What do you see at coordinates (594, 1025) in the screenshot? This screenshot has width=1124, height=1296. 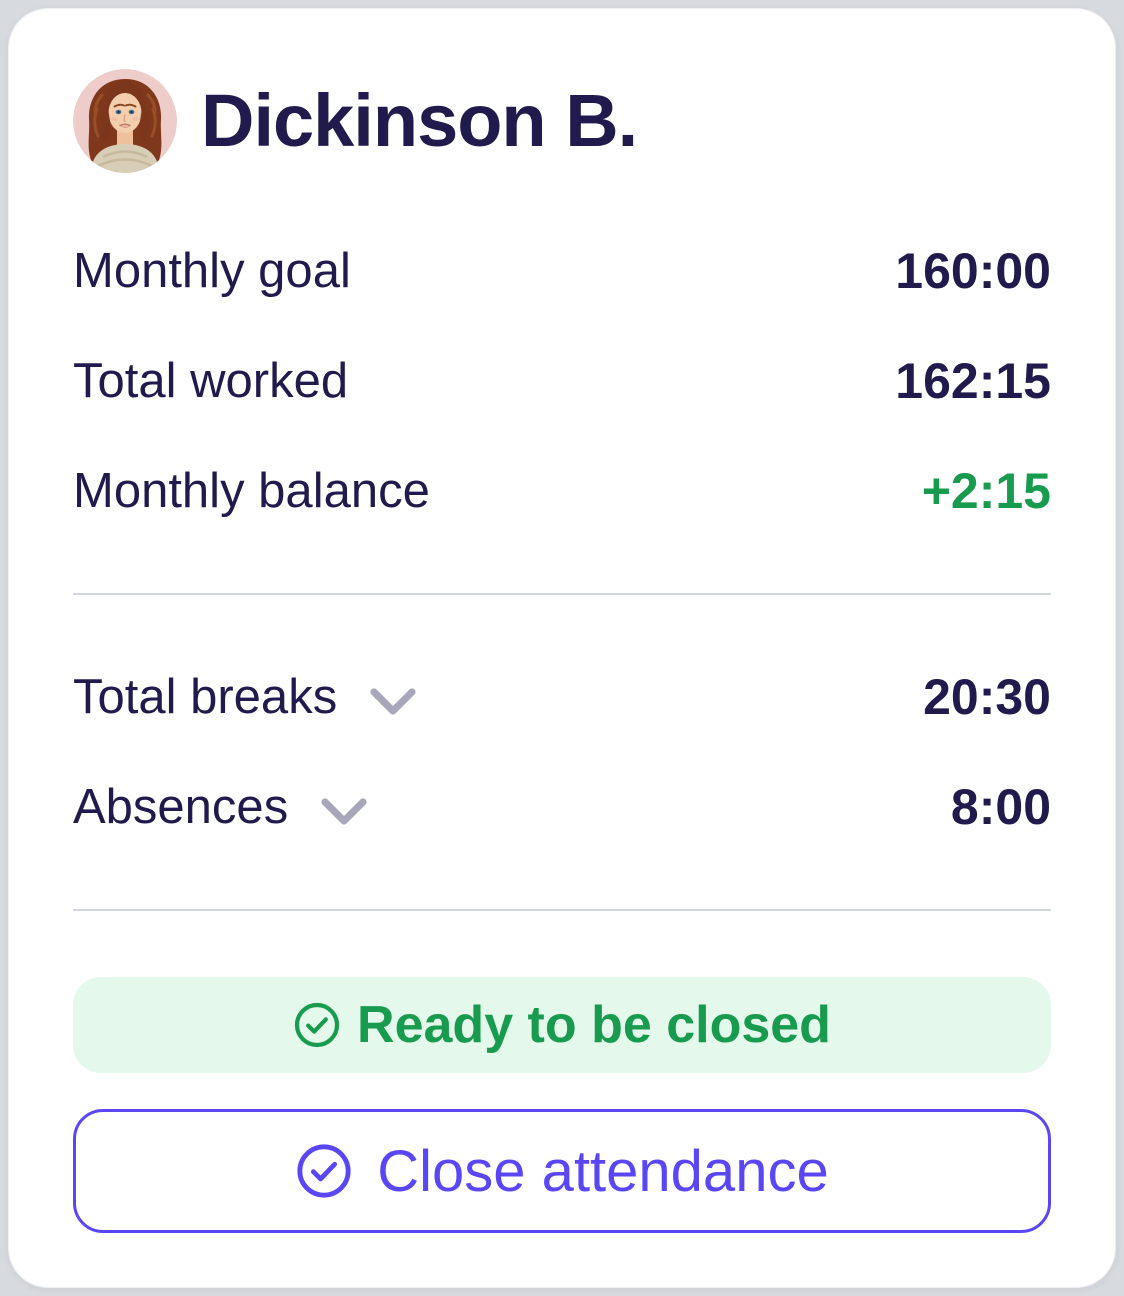 I see `status-badge-label: Ready to be closed` at bounding box center [594, 1025].